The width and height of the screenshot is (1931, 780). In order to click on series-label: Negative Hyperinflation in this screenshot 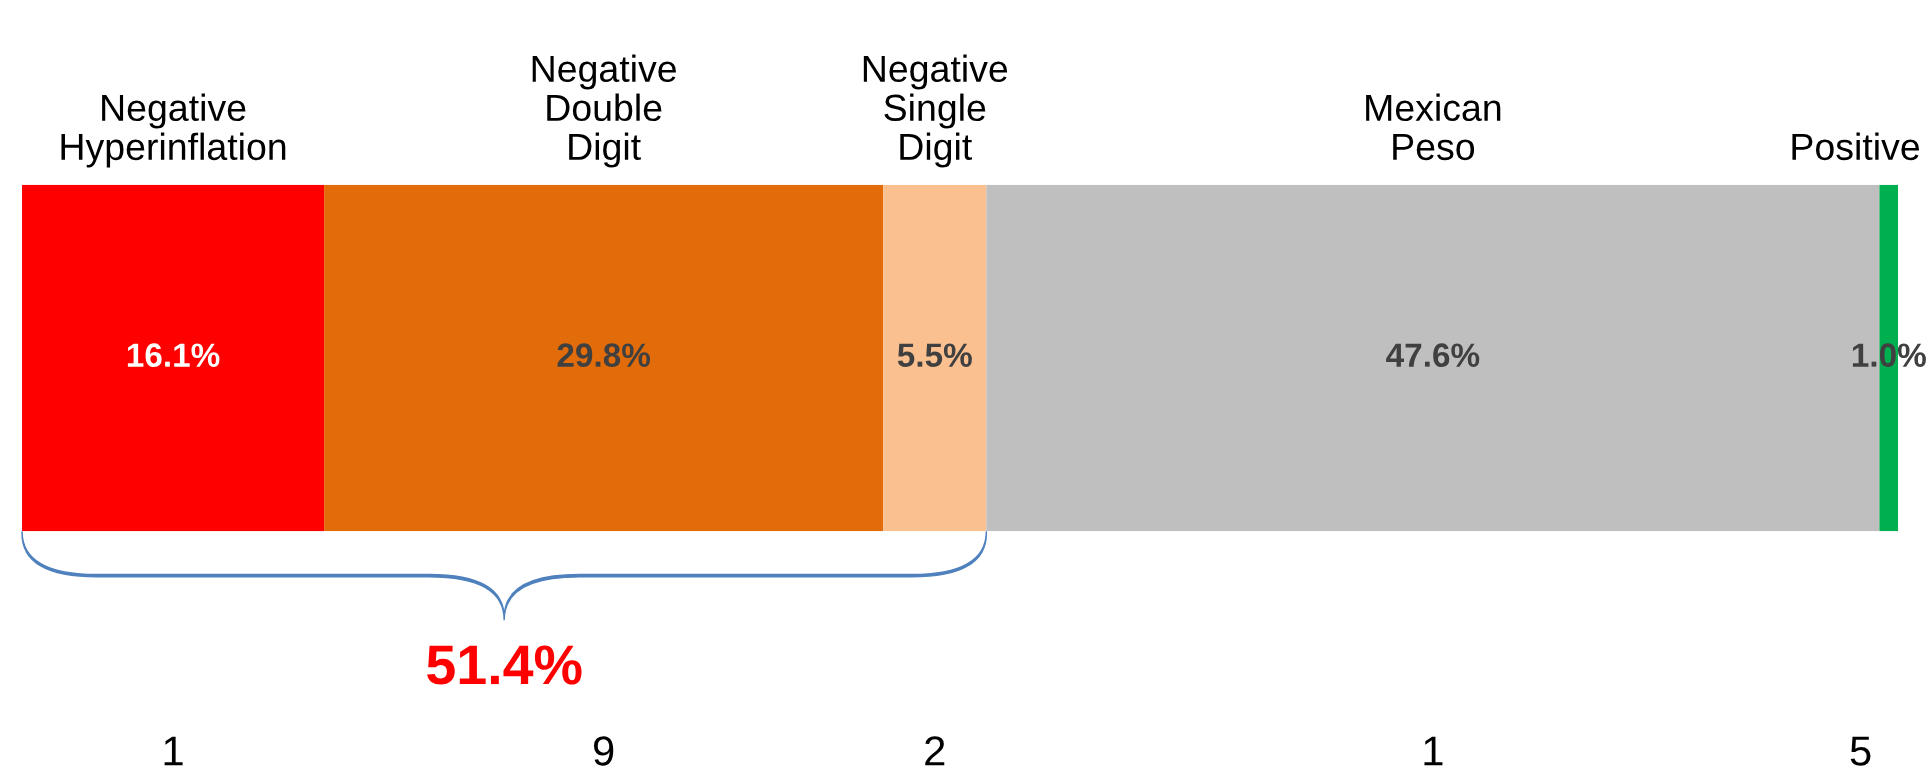, I will do `click(173, 130)`.